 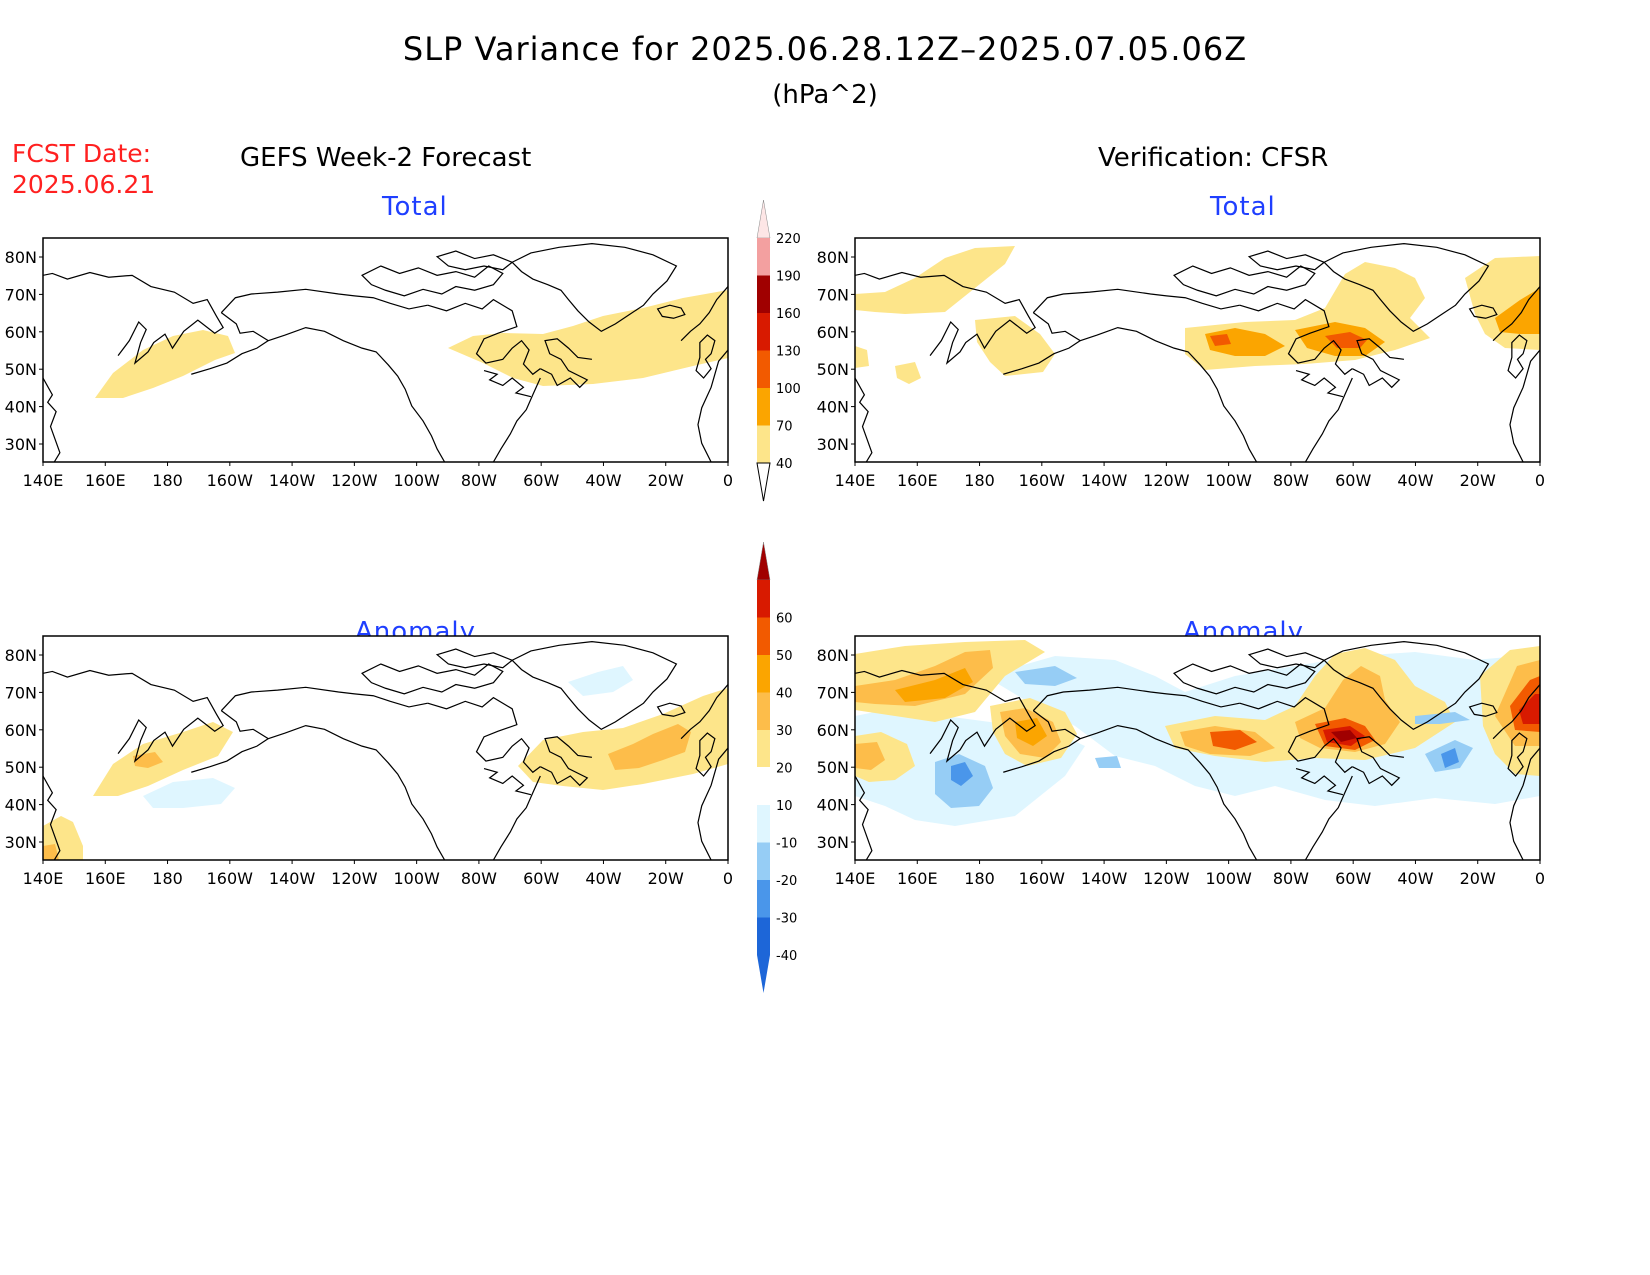 I want to click on colorbar-label: 130, so click(x=788, y=352).